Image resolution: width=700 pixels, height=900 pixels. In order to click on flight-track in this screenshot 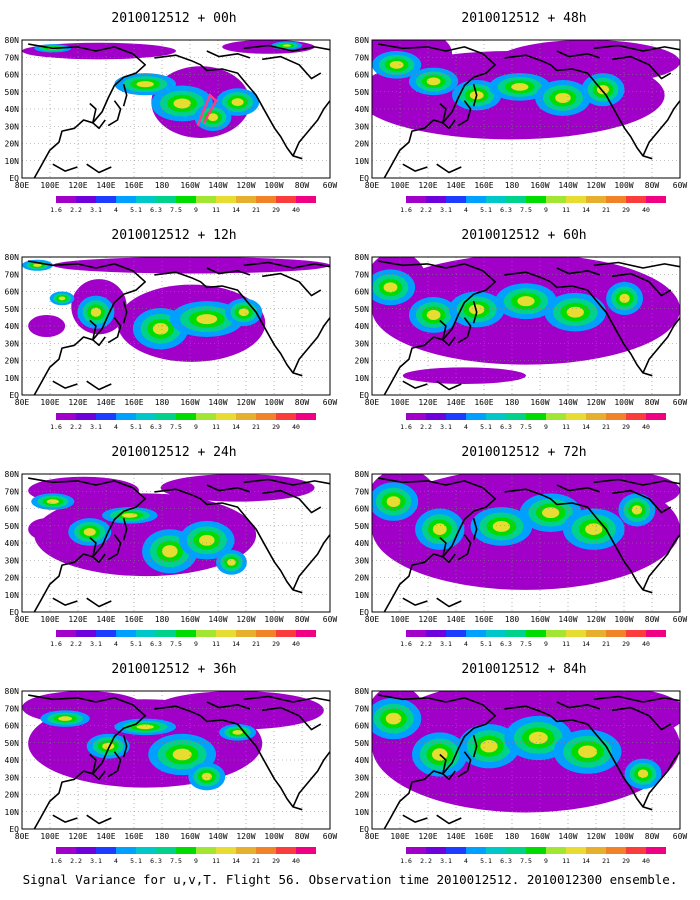, I will do `click(207, 110)`.